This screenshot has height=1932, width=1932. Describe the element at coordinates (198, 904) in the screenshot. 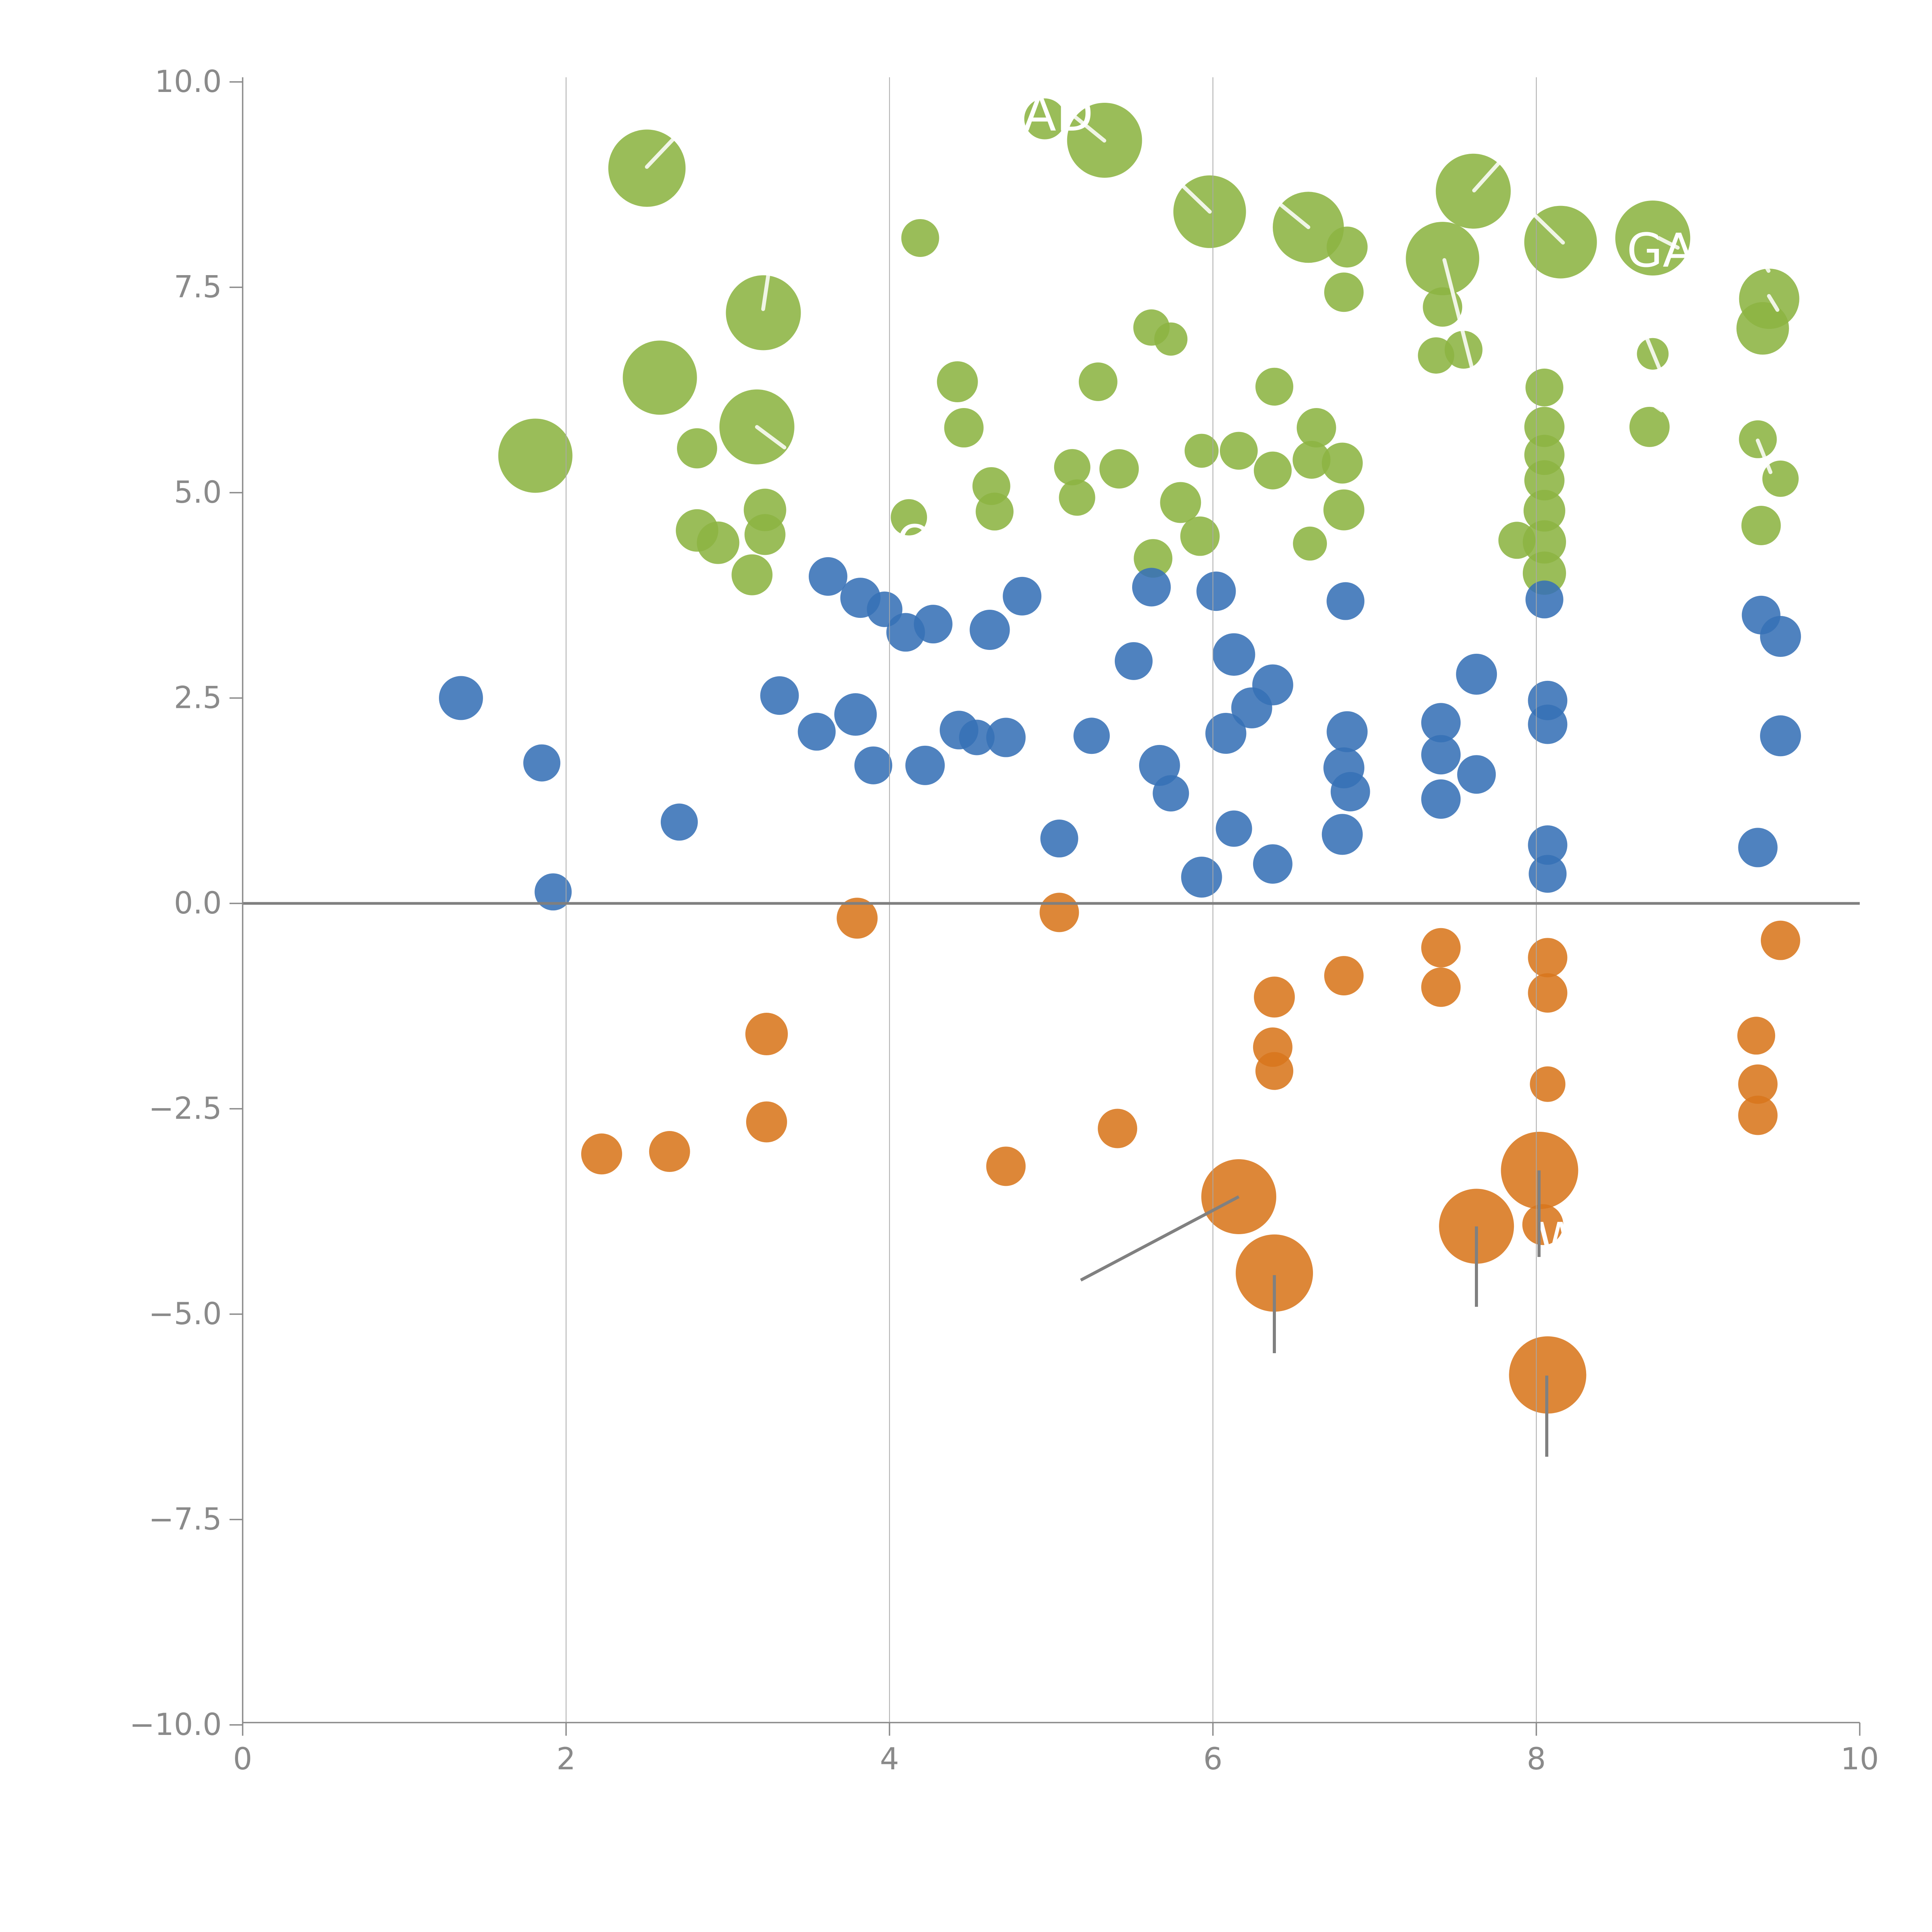

I see `y-tick-label: 0.0` at that location.